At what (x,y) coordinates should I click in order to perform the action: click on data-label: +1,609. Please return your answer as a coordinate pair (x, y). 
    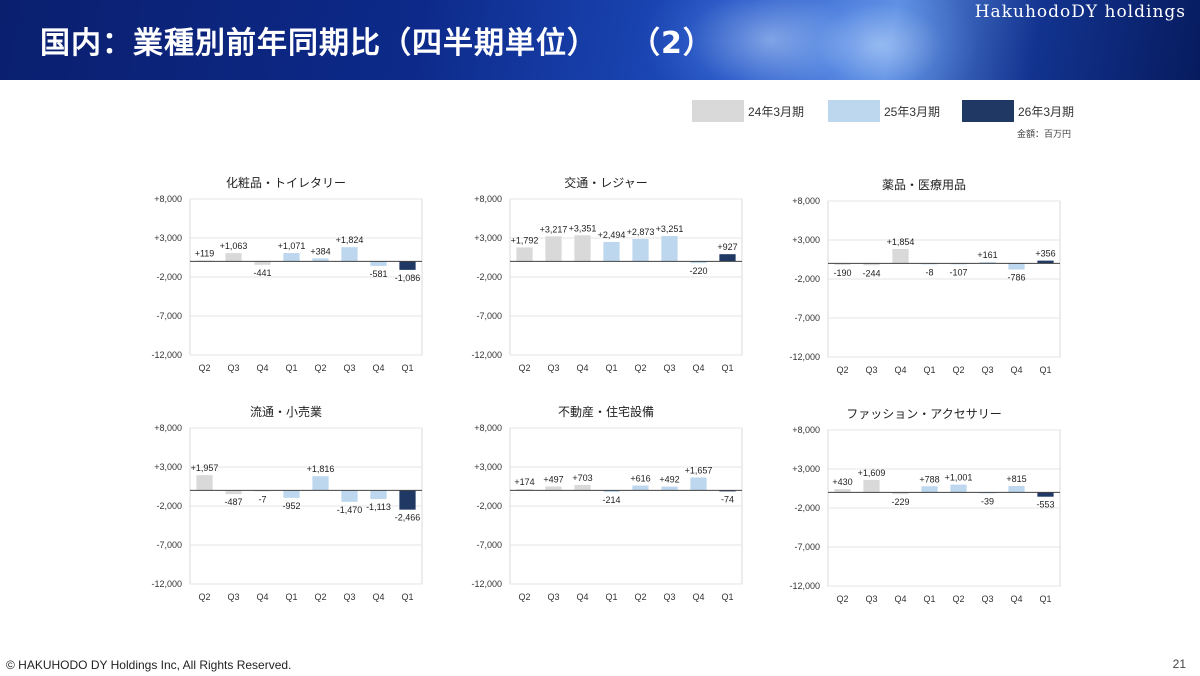
    Looking at the image, I should click on (872, 473).